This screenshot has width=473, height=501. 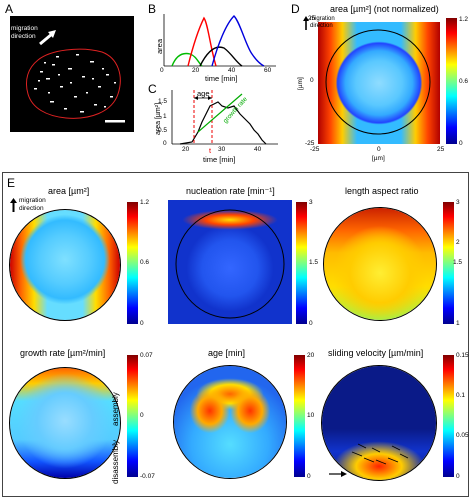 What do you see at coordinates (32, 200) in the screenshot?
I see `e-migration-1: migration` at bounding box center [32, 200].